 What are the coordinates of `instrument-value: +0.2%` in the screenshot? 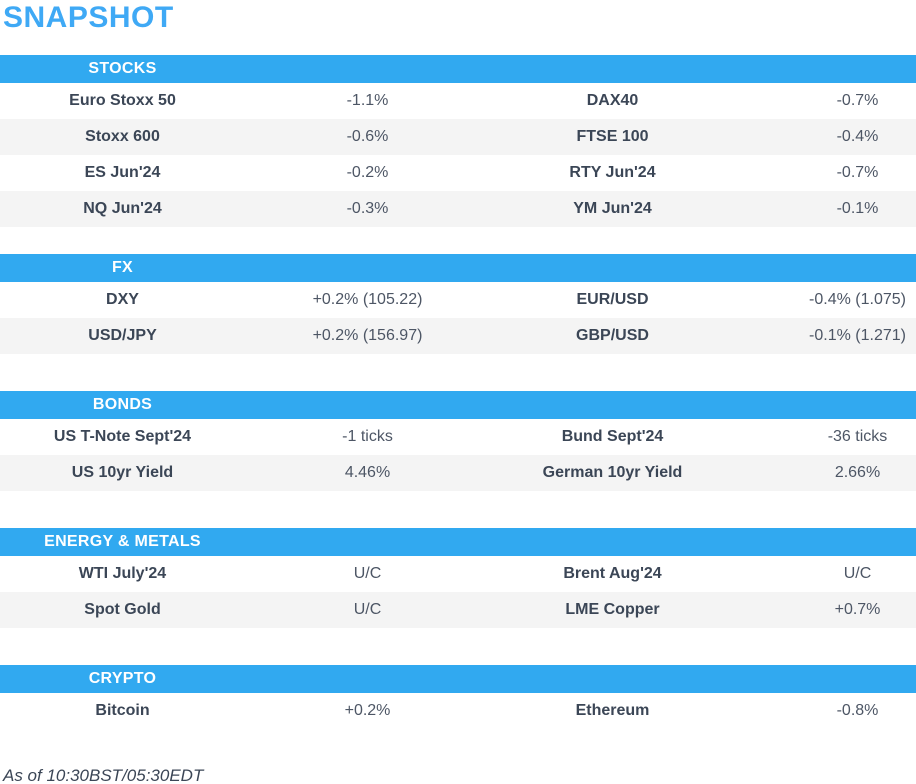 It's located at (367, 710).